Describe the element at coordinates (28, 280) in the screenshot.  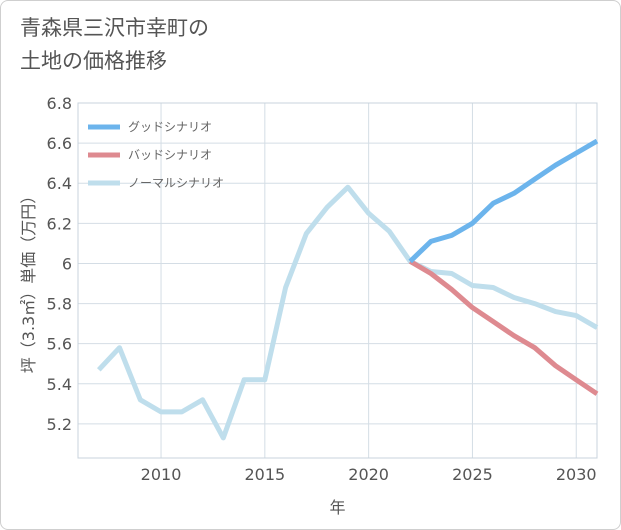
I see `y-axis-label: 坪（3.3㎡）単価（万円）` at that location.